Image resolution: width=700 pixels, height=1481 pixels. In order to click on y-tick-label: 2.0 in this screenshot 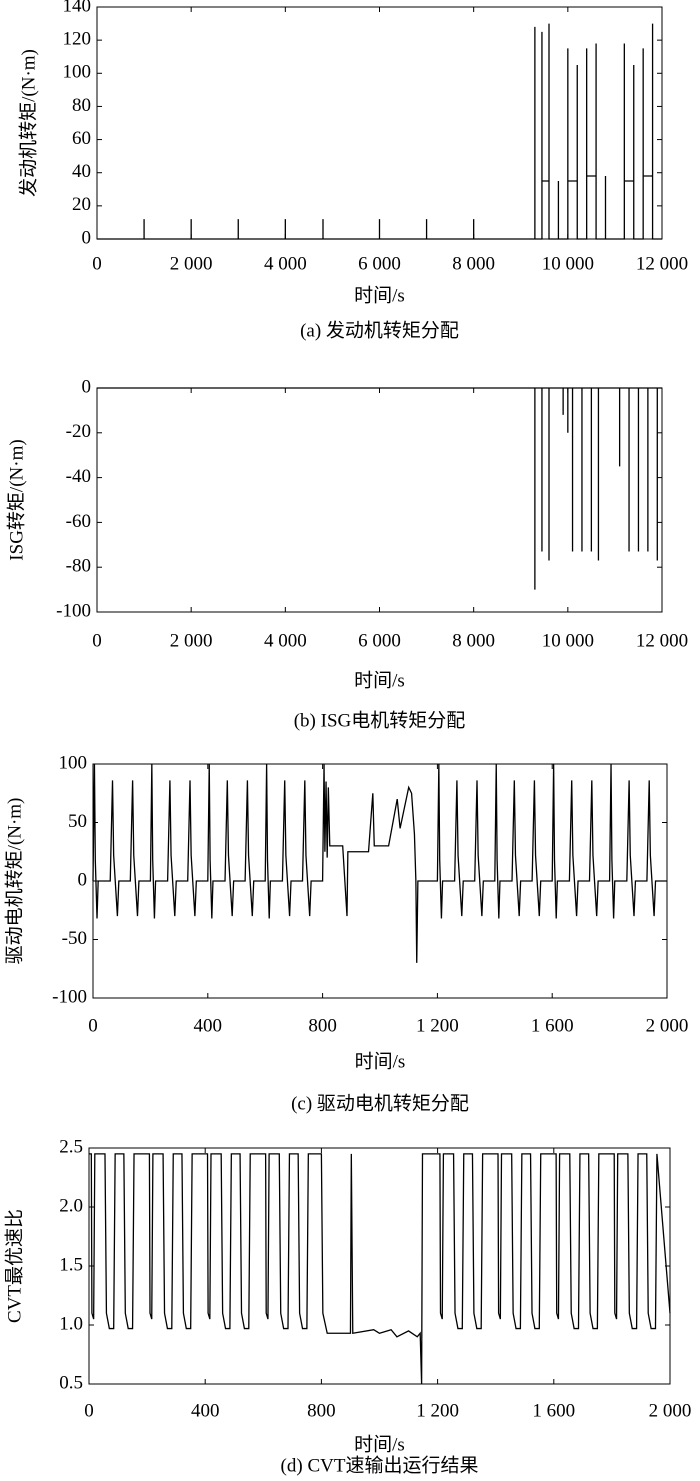, I will do `click(71, 1205)`.